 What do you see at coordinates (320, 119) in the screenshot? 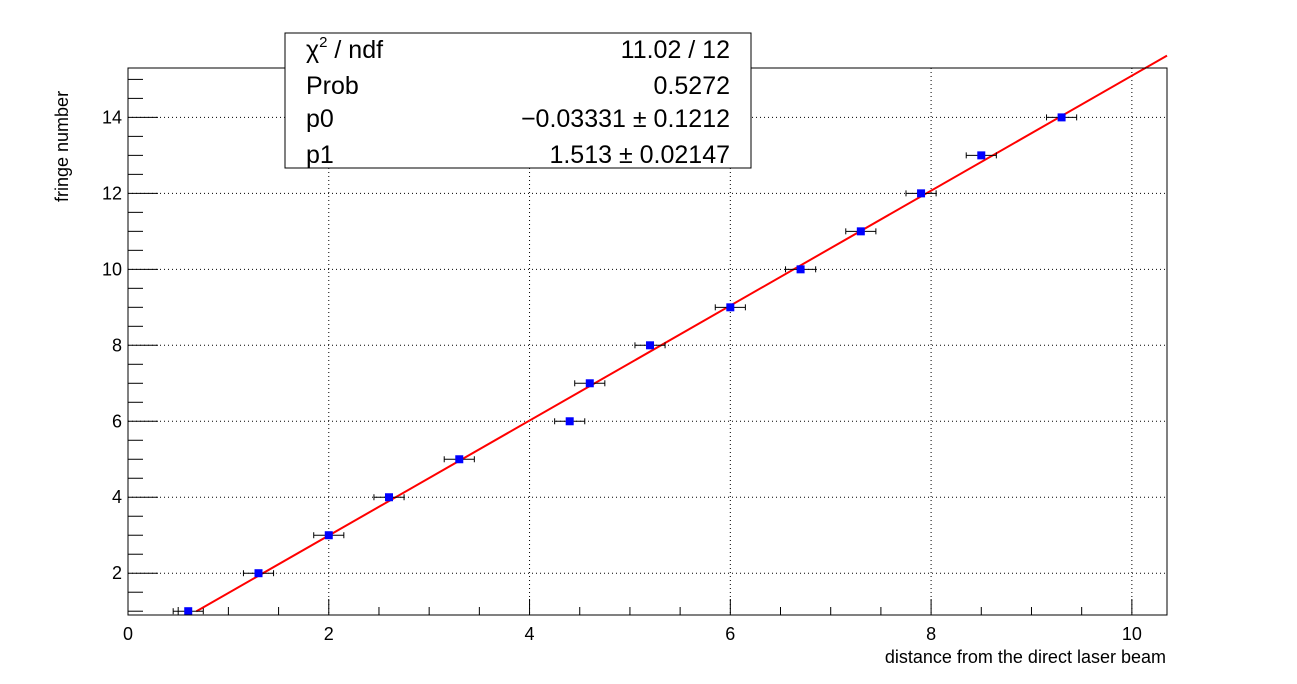
I see `stats-label-p0: p0` at bounding box center [320, 119].